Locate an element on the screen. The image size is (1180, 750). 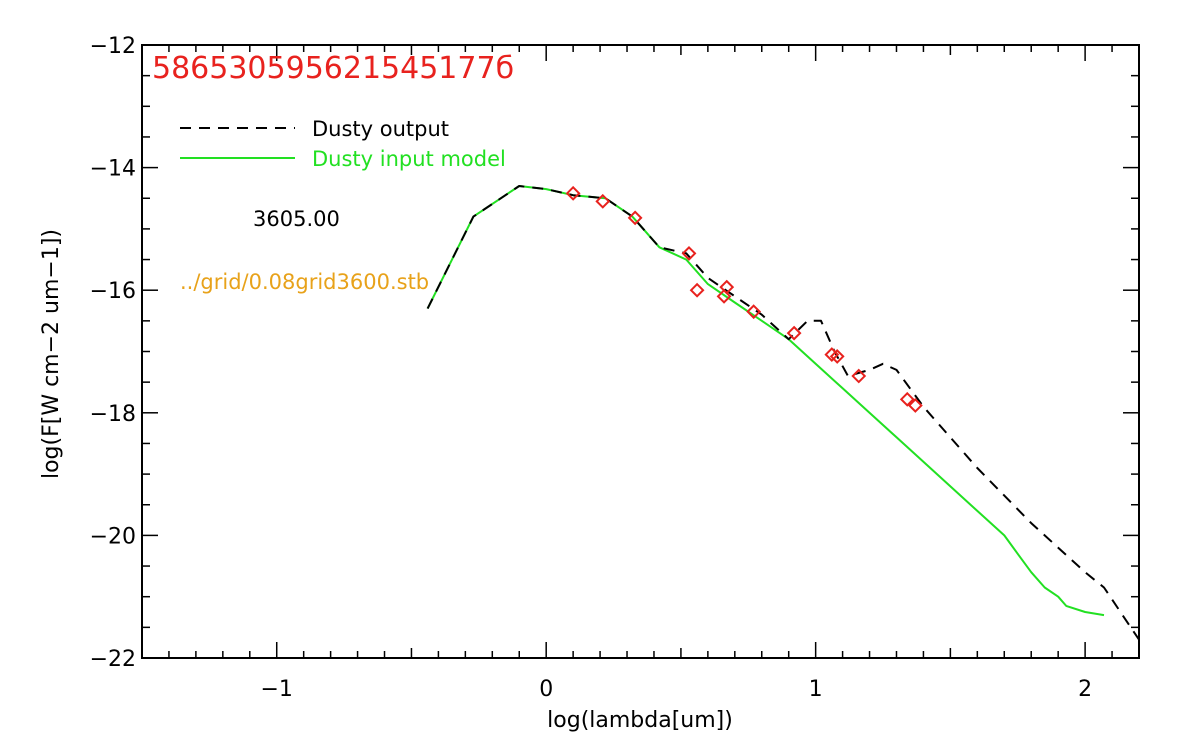
y-axis-label: log(F[W cm−2 um−1]) is located at coordinates (51, 354).